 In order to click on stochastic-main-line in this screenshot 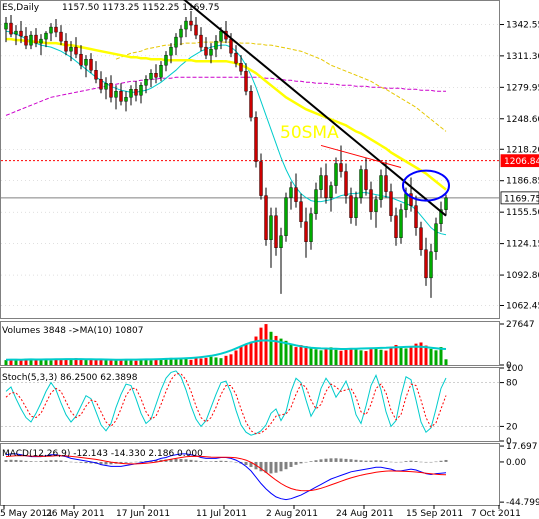, I will do `click(226, 403)`.